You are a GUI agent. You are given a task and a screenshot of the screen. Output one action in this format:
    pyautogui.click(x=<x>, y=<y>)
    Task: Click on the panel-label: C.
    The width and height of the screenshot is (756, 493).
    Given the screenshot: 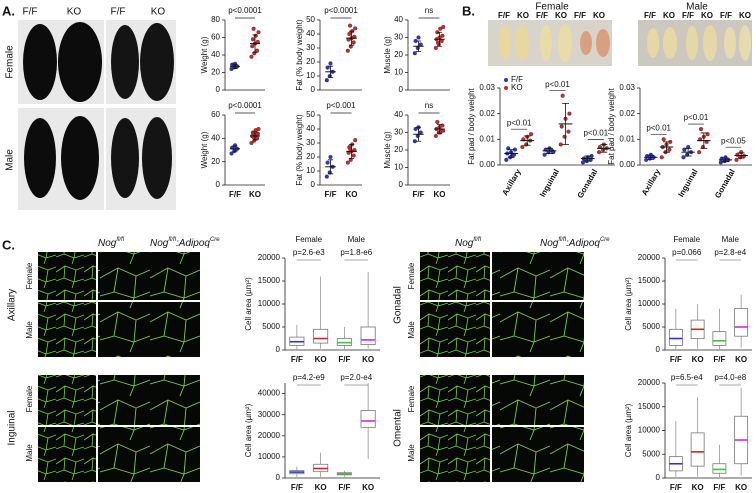 What is the action you would take?
    pyautogui.click(x=8, y=244)
    